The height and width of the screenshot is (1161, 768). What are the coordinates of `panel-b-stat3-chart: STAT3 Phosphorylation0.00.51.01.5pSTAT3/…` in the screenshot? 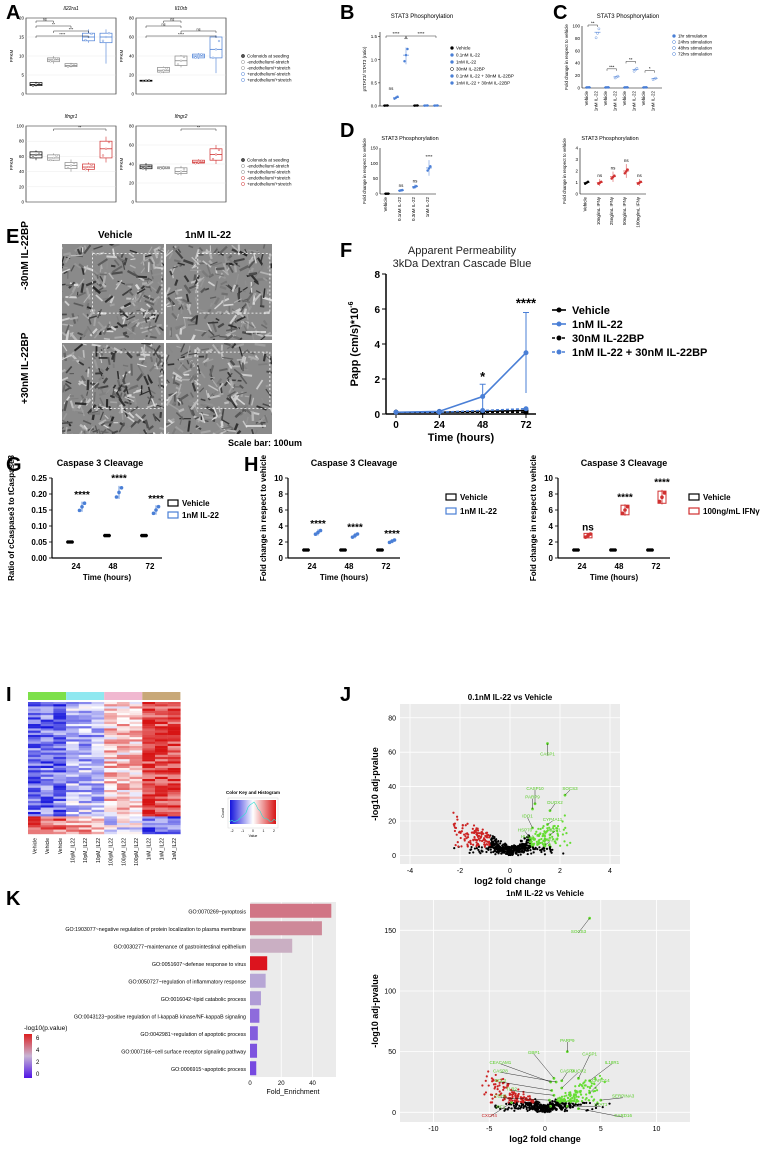 It's located at (438, 61).